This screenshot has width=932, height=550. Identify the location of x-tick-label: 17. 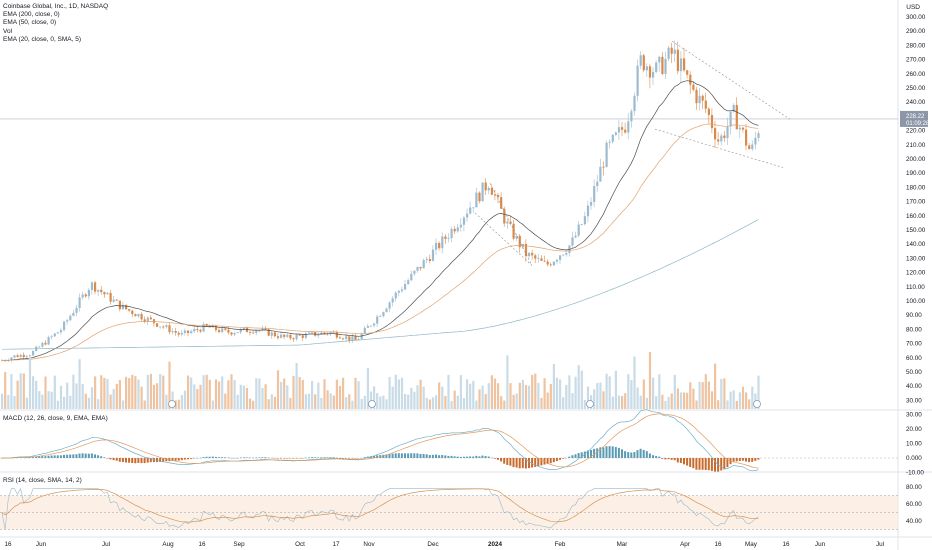
(336, 544).